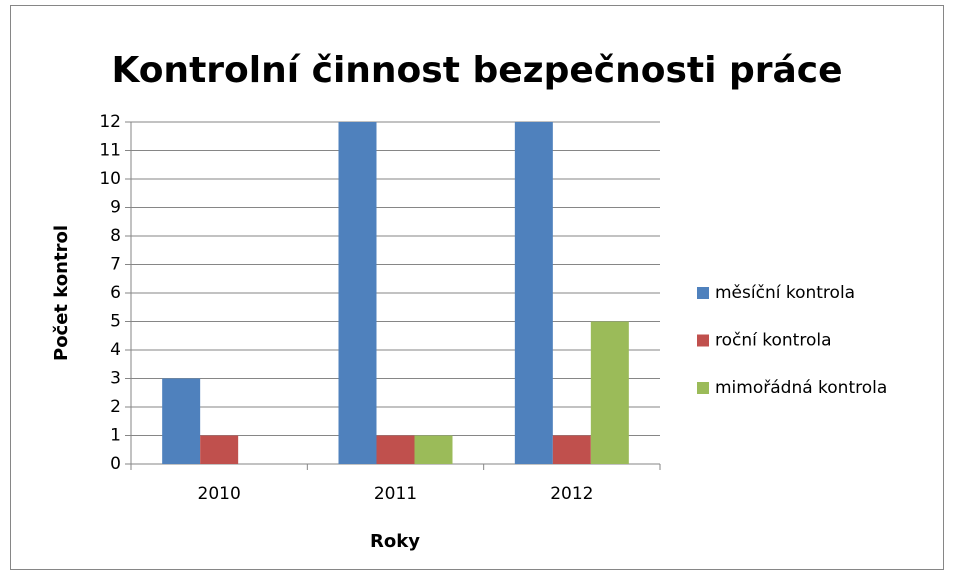 Image resolution: width=955 pixels, height=580 pixels. Describe the element at coordinates (115, 265) in the screenshot. I see `y-tick-label: 7` at that location.